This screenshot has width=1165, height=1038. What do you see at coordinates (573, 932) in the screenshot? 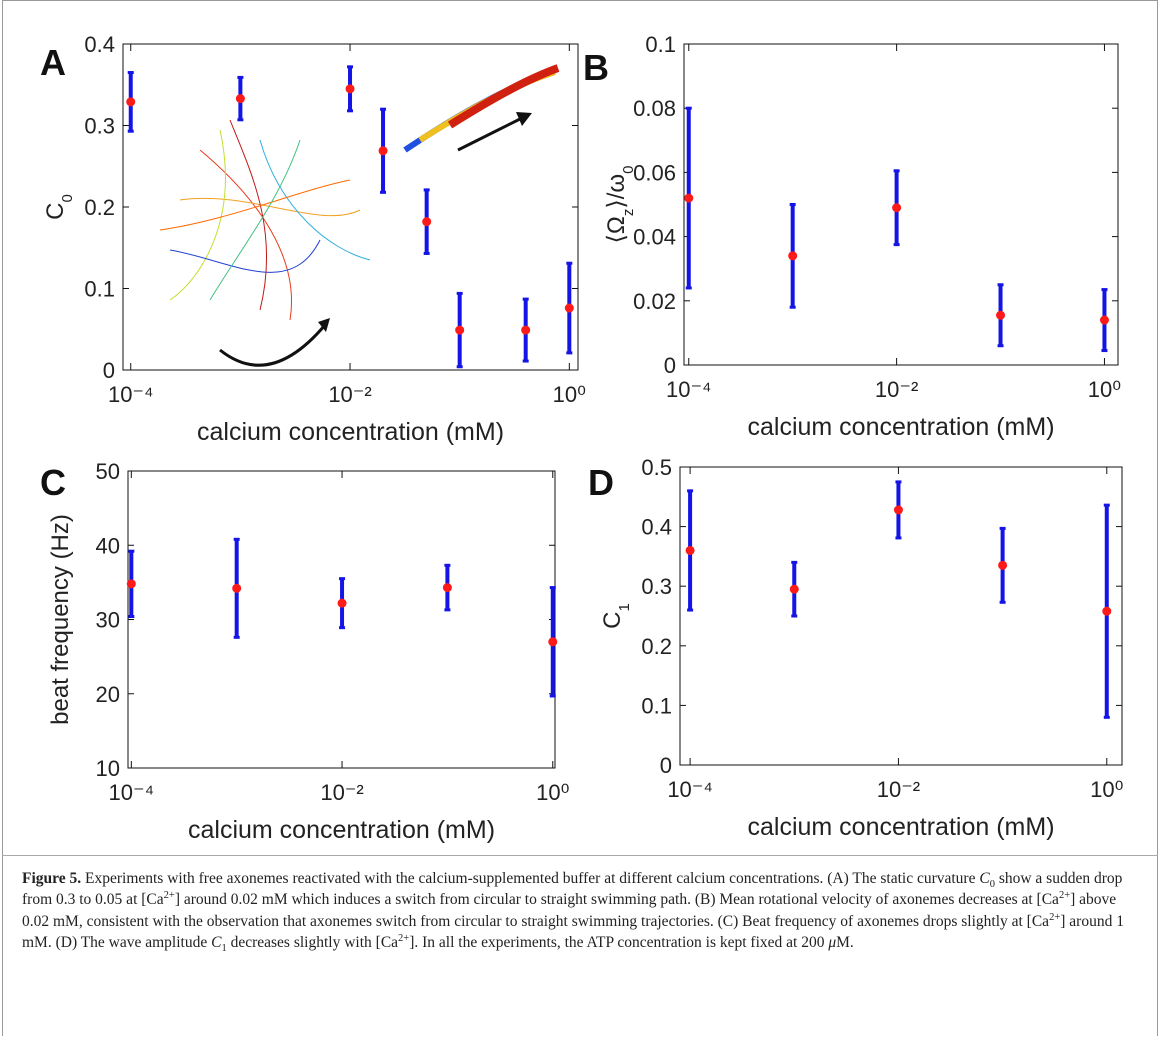
I see `caption-run: ] around 1 mM. (D) The wave amplitude` at bounding box center [573, 932].